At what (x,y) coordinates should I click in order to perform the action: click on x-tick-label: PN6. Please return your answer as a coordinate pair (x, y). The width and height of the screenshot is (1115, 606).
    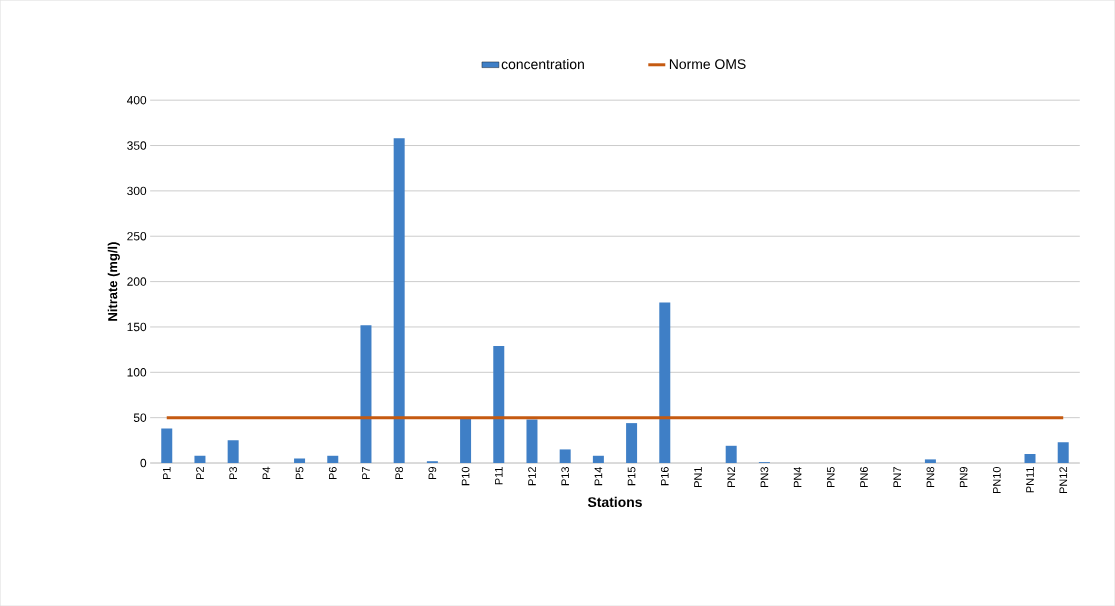
    Looking at the image, I should click on (864, 476).